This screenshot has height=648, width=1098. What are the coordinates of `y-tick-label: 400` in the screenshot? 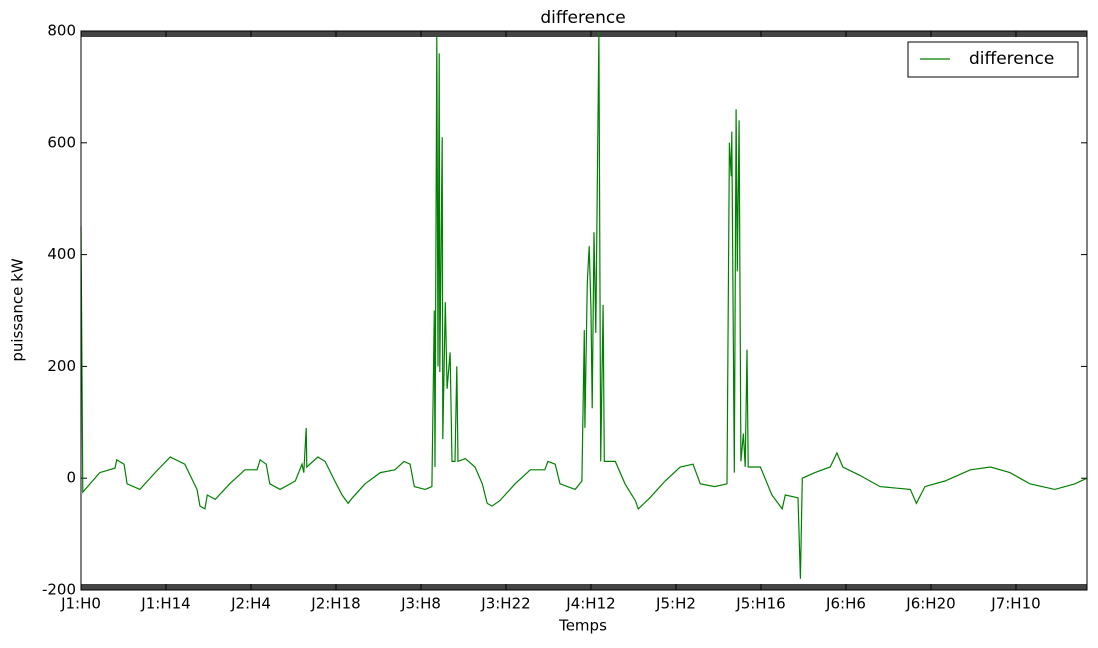 It's located at (61, 254).